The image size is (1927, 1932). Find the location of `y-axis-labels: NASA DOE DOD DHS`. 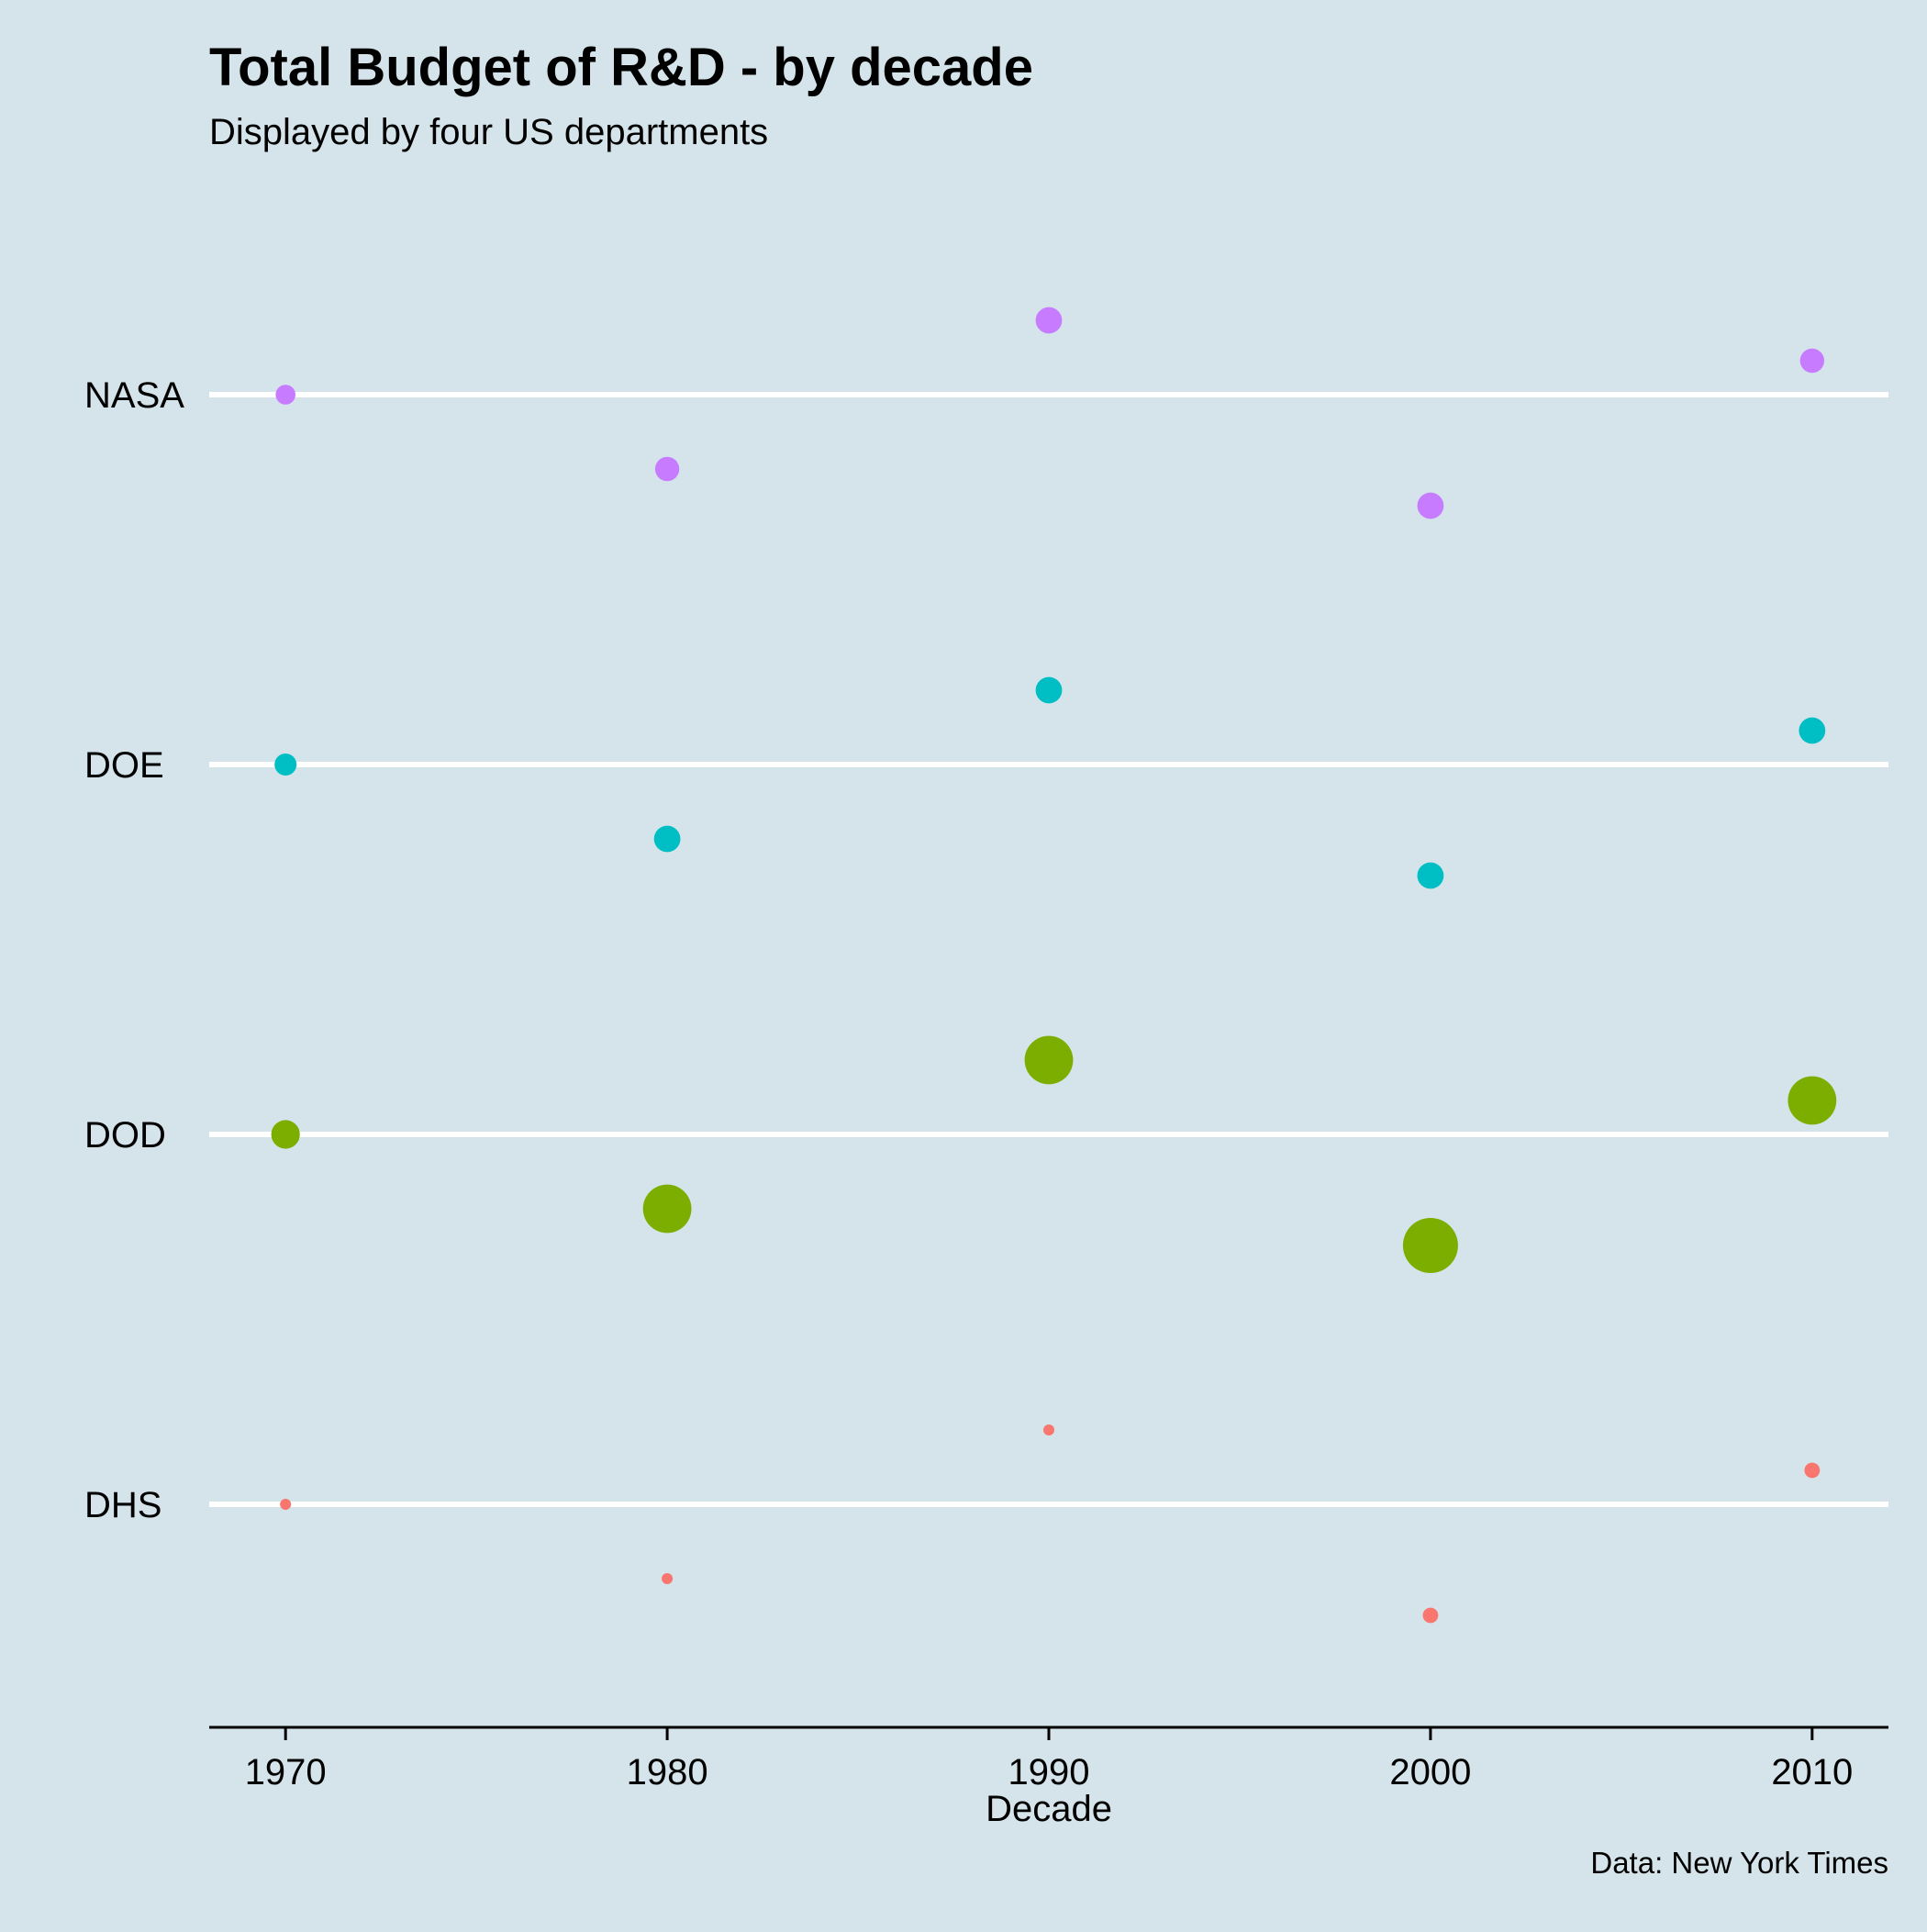

y-axis-labels: NASA DOE DOD DHS is located at coordinates (134, 950).